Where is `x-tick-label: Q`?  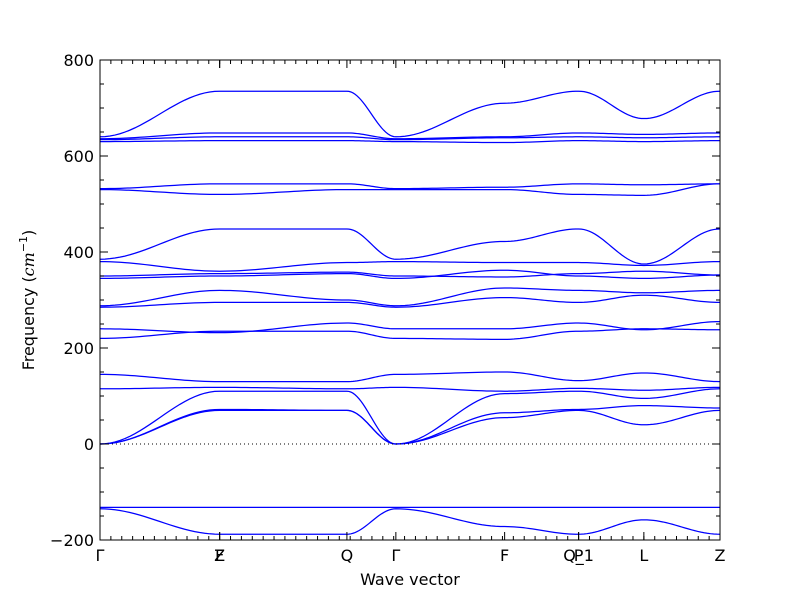 x-tick-label: Q is located at coordinates (347, 555).